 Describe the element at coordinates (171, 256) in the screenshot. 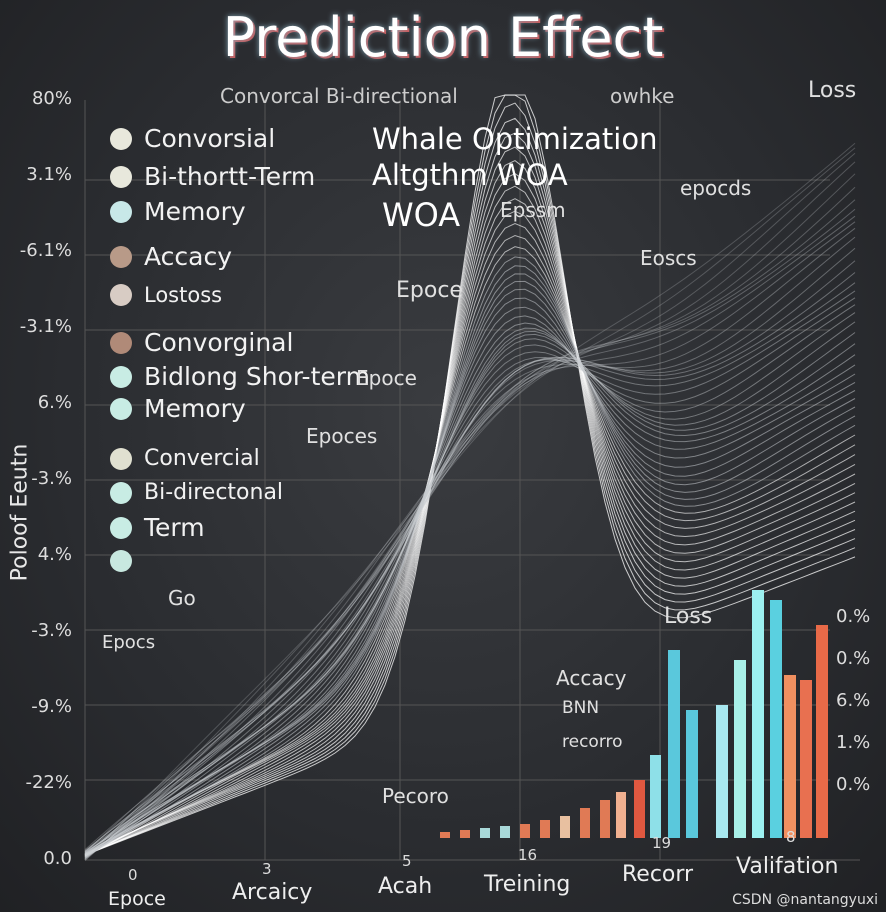

I see `legend-item: Accacy` at that location.